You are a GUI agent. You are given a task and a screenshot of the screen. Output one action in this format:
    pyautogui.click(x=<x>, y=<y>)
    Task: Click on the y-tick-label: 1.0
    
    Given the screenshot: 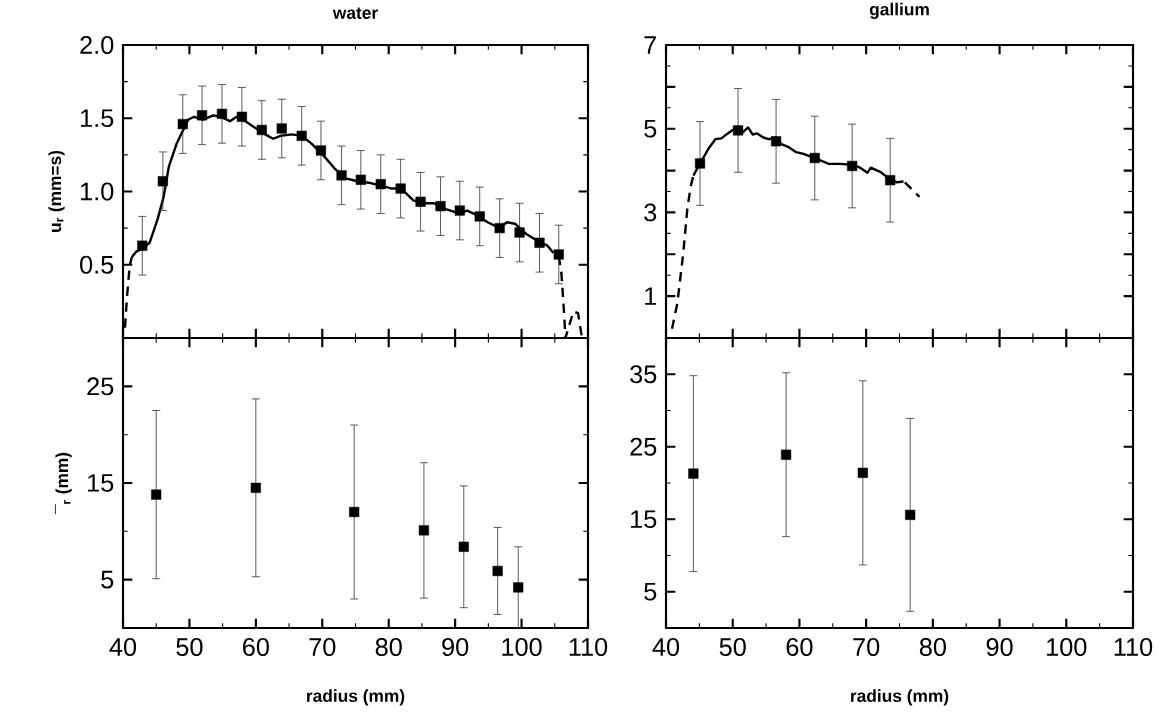 What is the action you would take?
    pyautogui.click(x=97, y=191)
    